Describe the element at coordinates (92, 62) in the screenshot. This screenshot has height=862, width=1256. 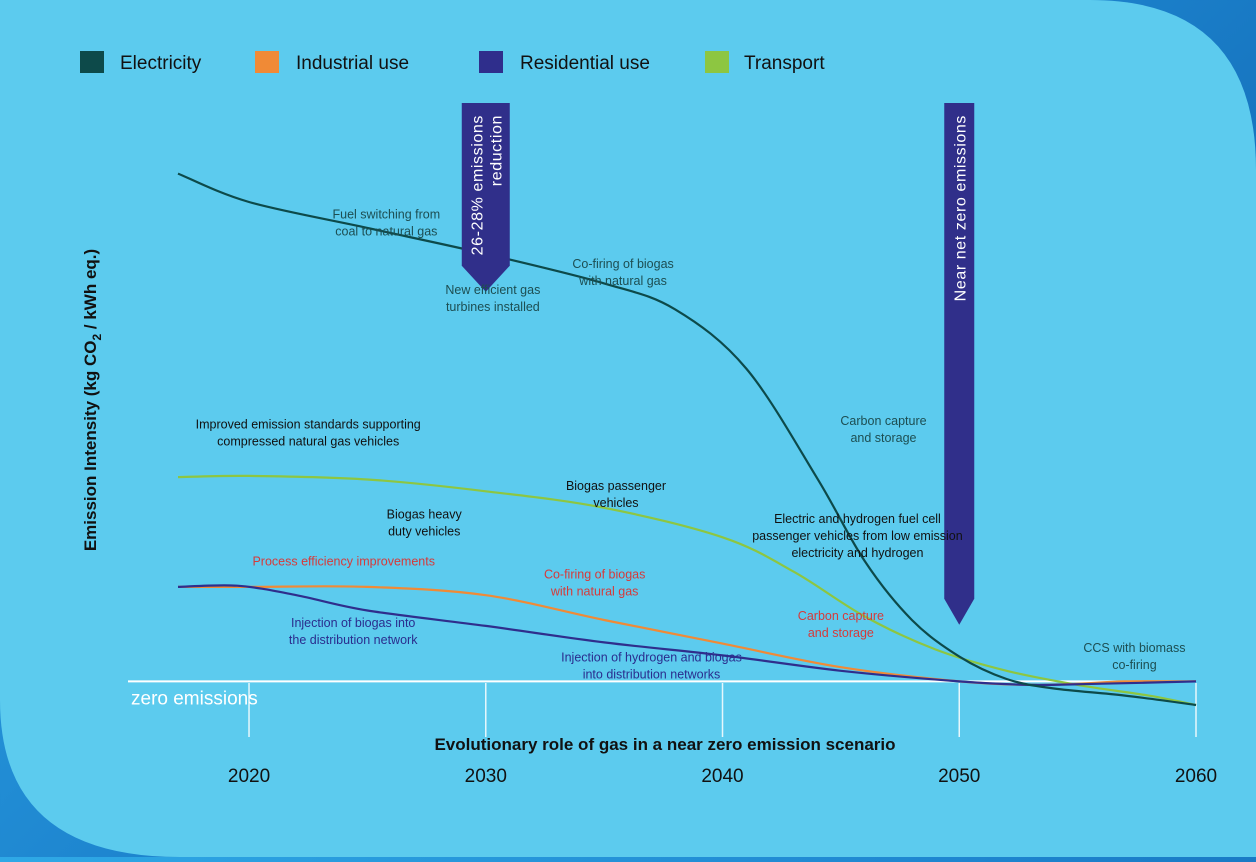
I see `legend-swatch-electricity` at that location.